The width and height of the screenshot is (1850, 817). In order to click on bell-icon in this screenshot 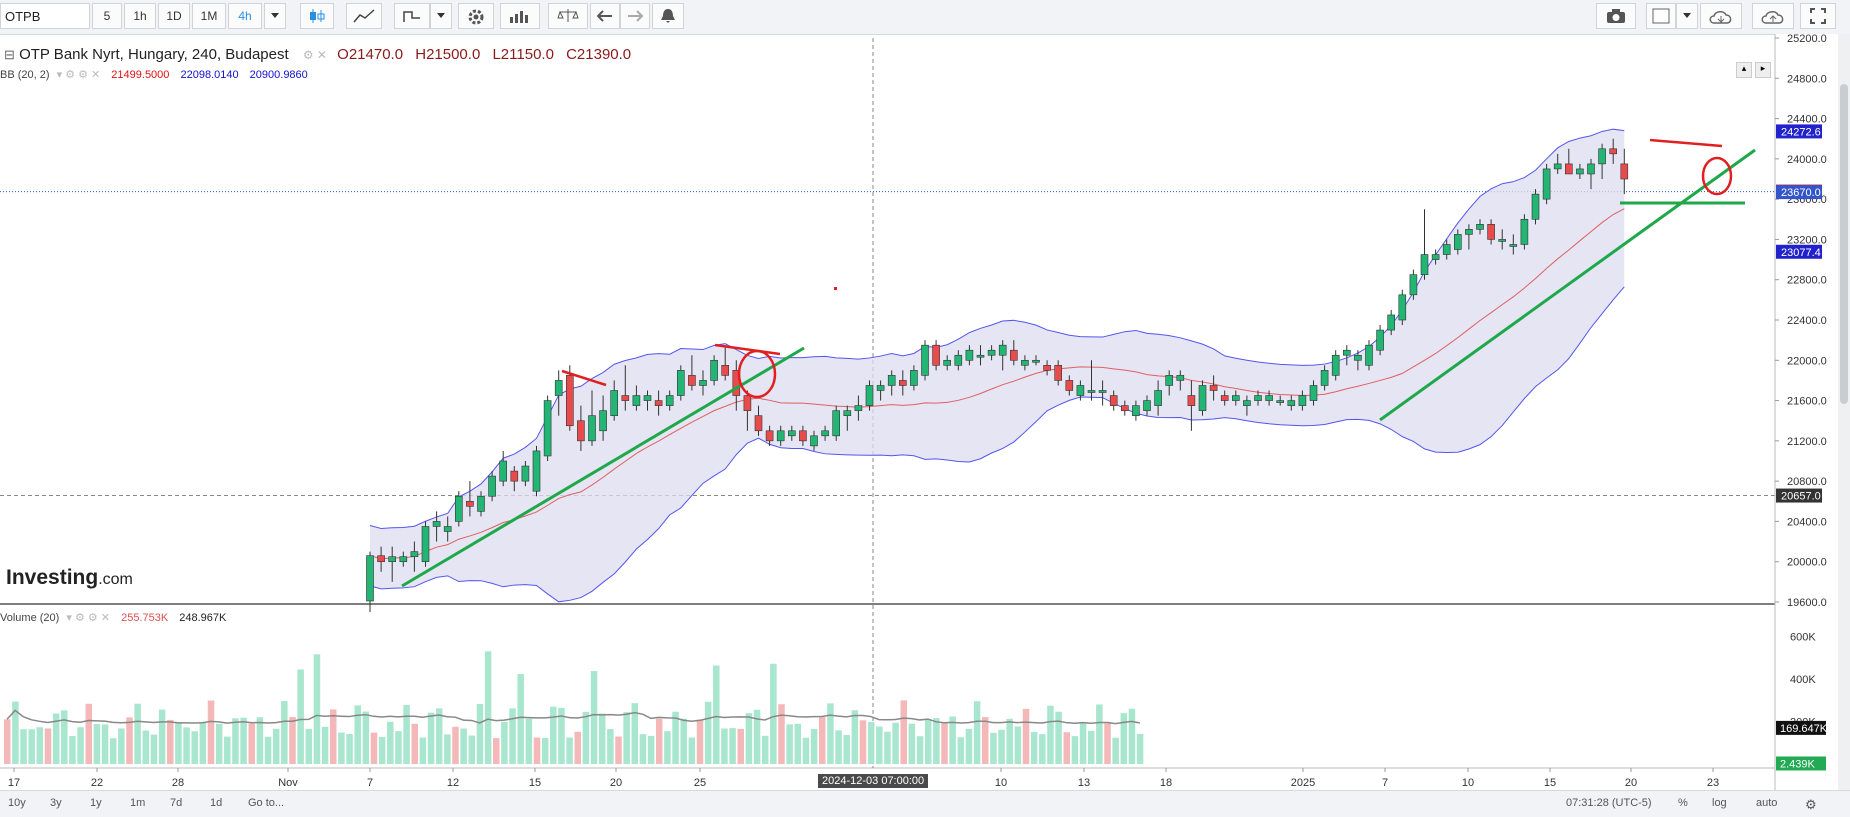, I will do `click(668, 16)`.